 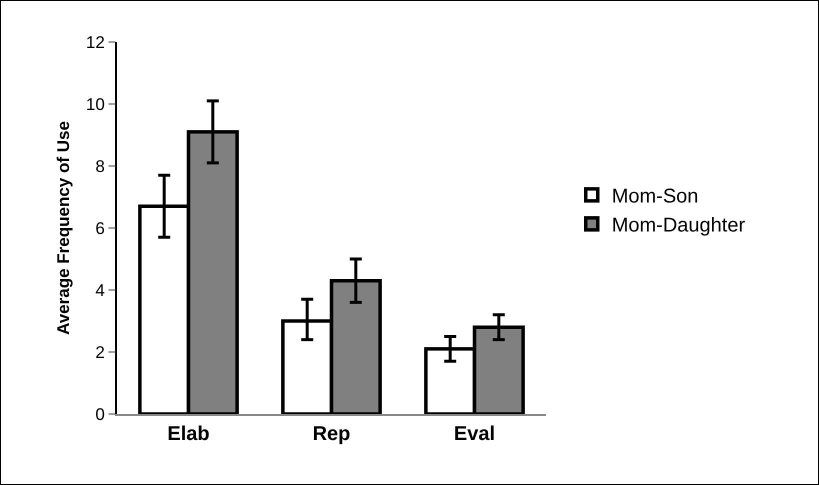 I want to click on y-tick-label: 6, so click(x=100, y=228).